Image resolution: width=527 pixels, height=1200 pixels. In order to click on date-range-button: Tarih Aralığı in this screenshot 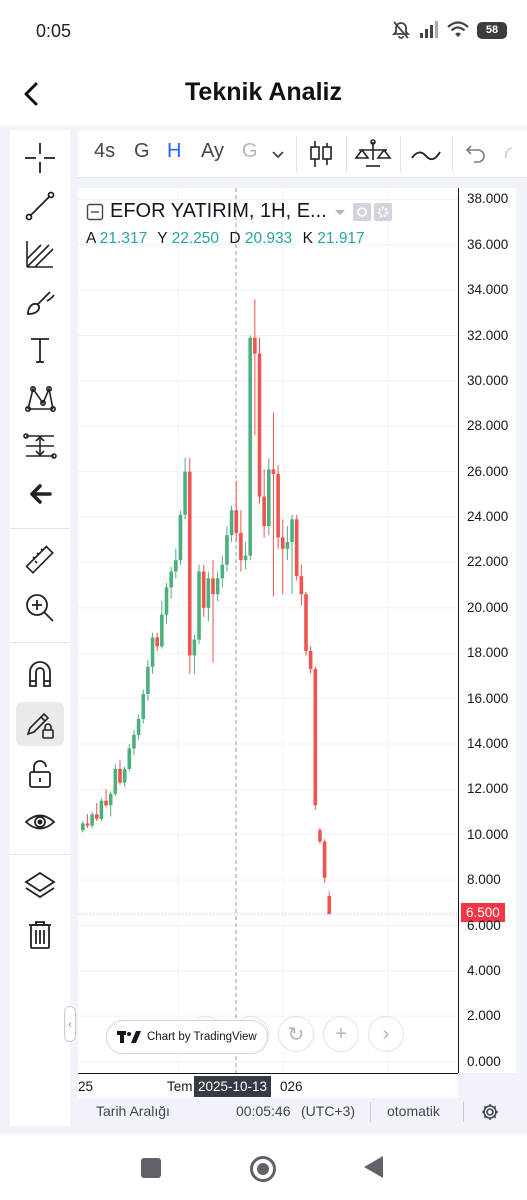, I will do `click(133, 1111)`.